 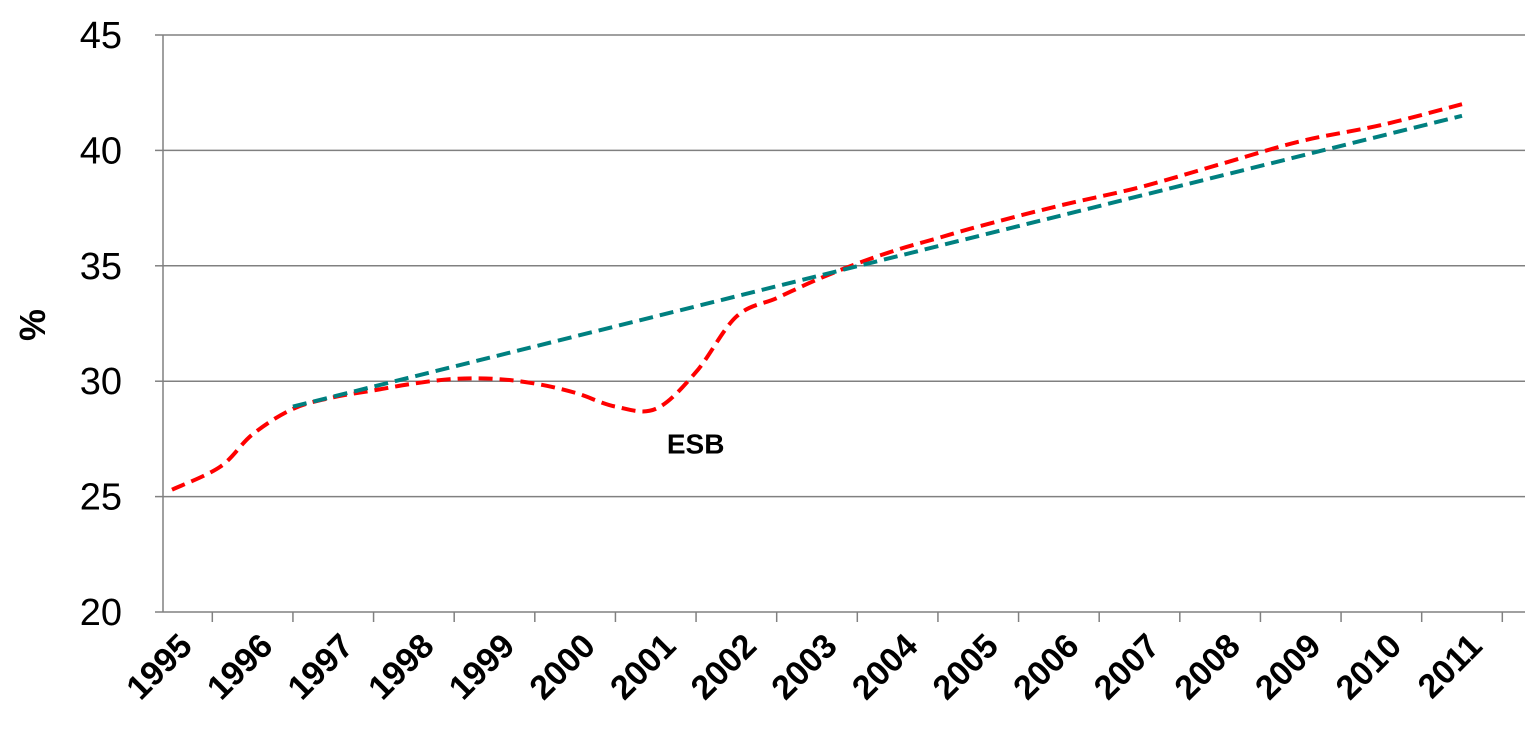 What do you see at coordinates (562, 667) in the screenshot?
I see `x-tick-label: 2000` at bounding box center [562, 667].